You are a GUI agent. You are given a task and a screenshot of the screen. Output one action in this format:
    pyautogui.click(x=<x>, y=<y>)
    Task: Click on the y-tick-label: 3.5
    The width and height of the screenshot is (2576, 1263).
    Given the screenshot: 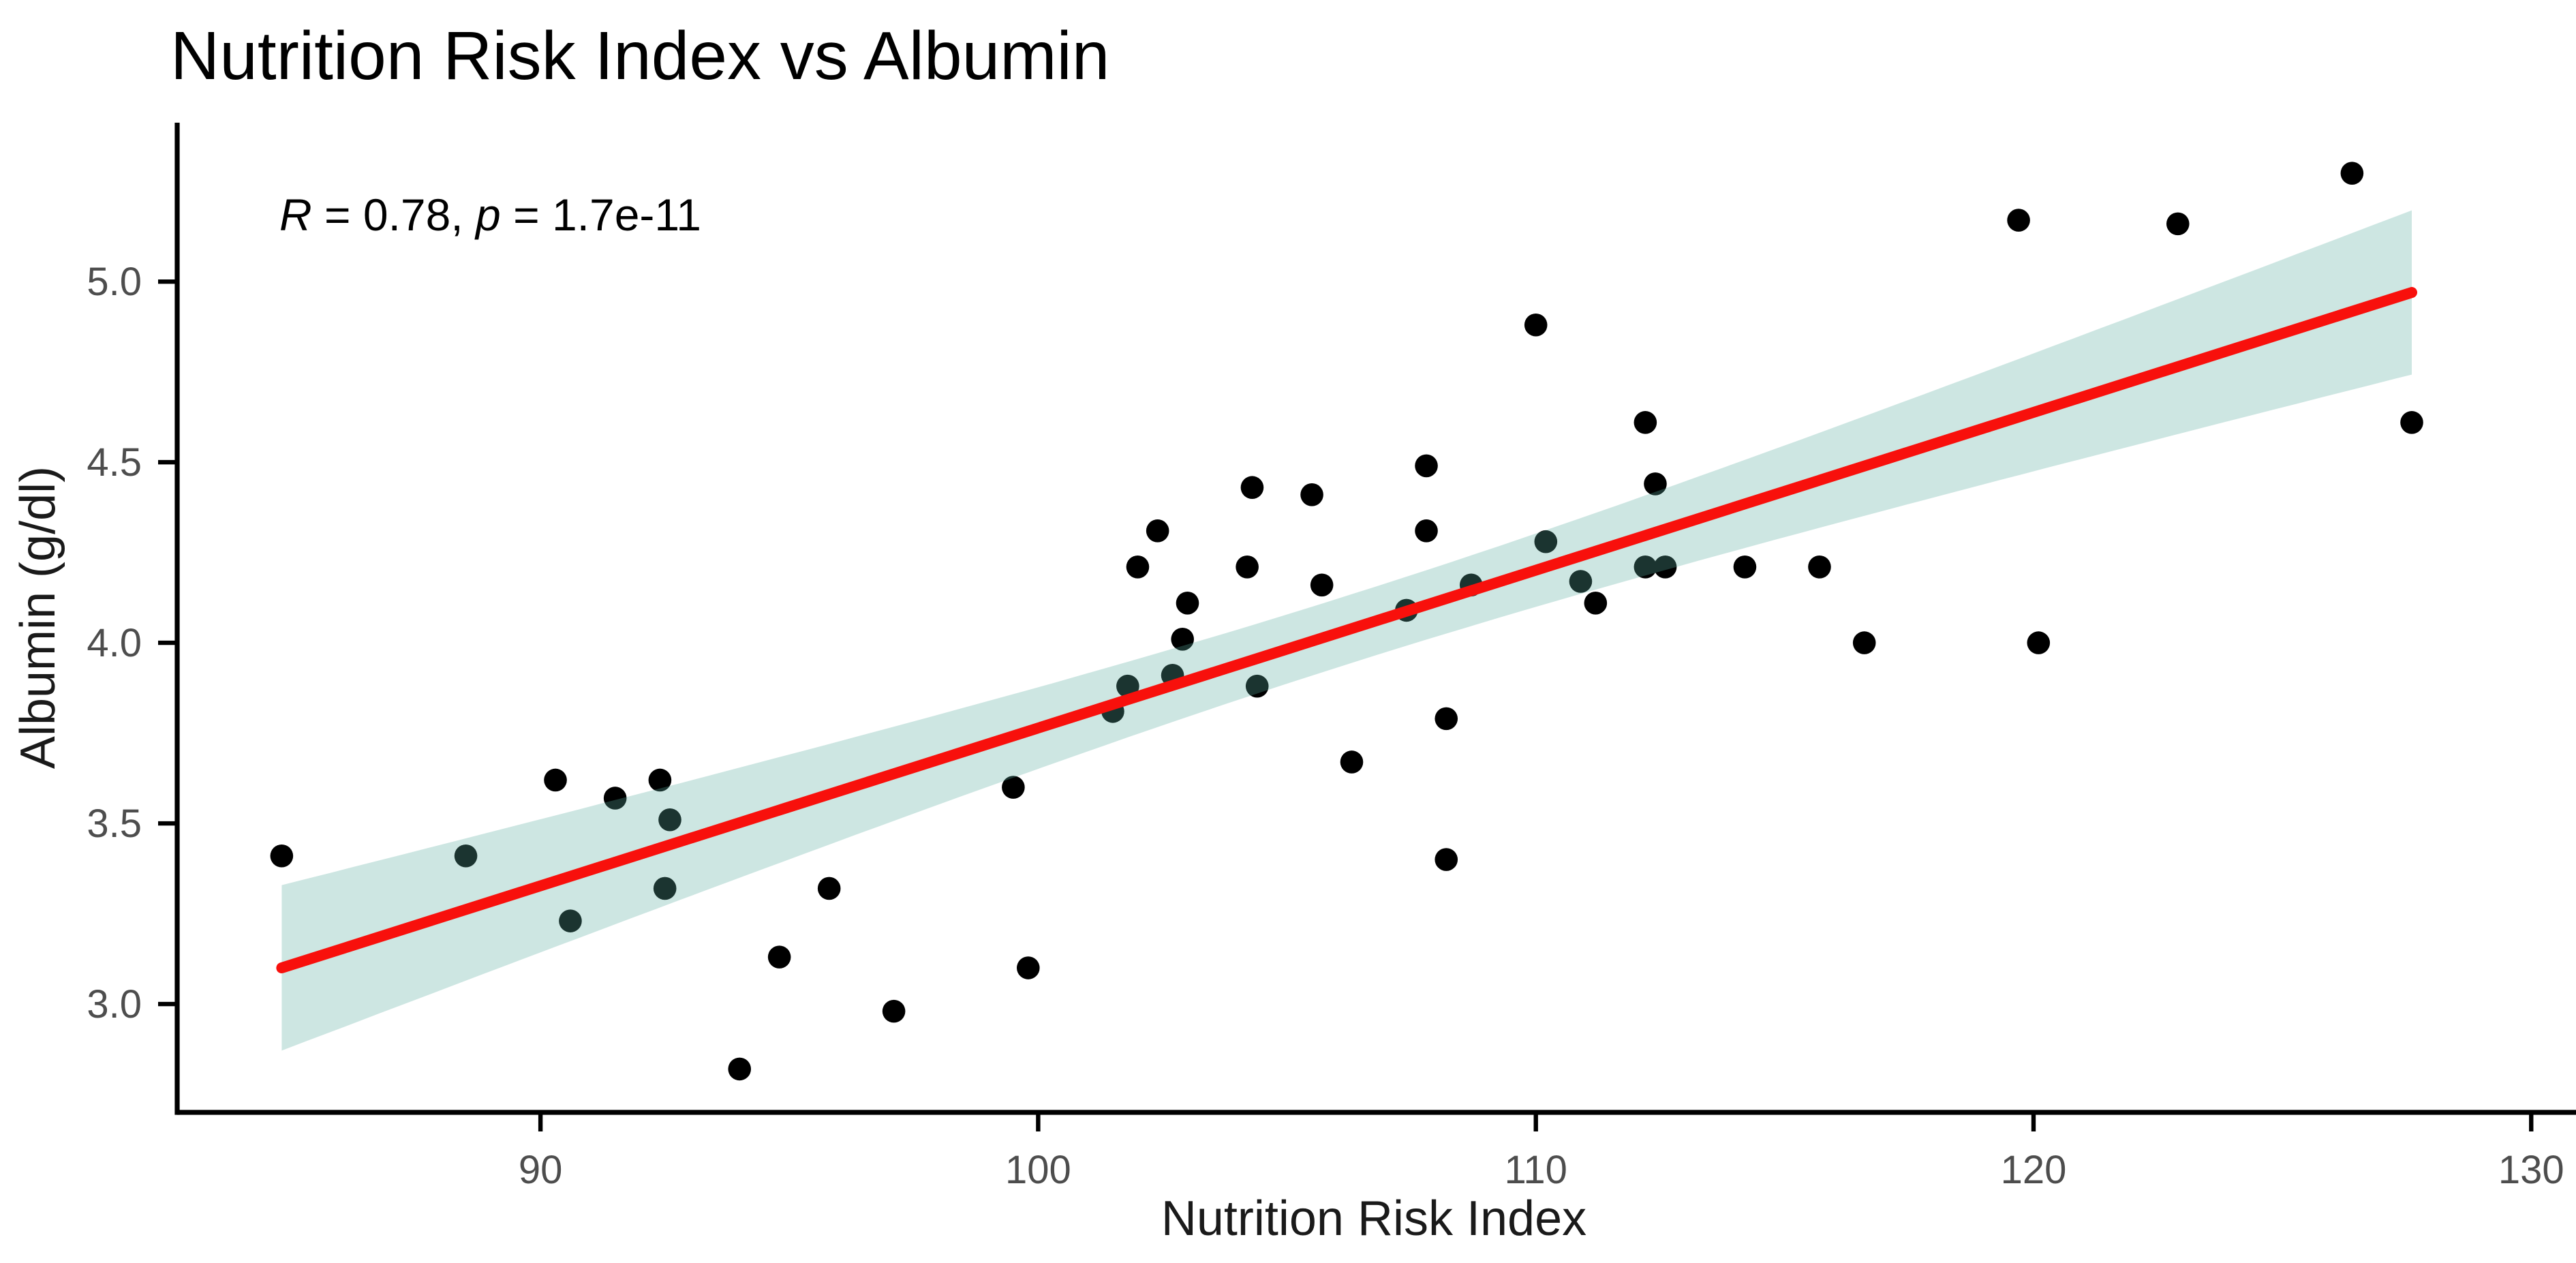 What is the action you would take?
    pyautogui.click(x=114, y=824)
    